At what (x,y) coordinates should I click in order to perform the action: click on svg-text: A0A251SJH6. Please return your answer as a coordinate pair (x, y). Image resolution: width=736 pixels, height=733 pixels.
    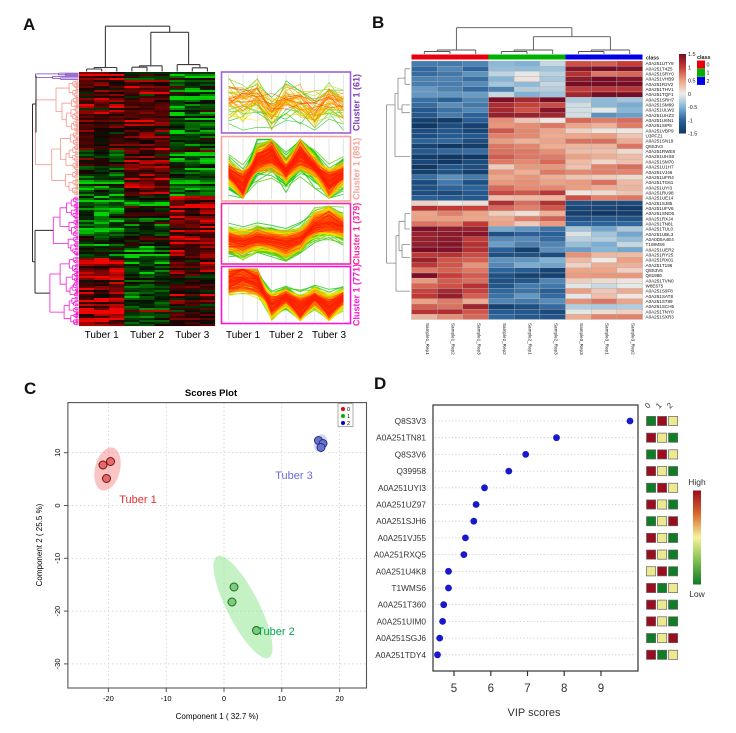
    Looking at the image, I should click on (401, 521).